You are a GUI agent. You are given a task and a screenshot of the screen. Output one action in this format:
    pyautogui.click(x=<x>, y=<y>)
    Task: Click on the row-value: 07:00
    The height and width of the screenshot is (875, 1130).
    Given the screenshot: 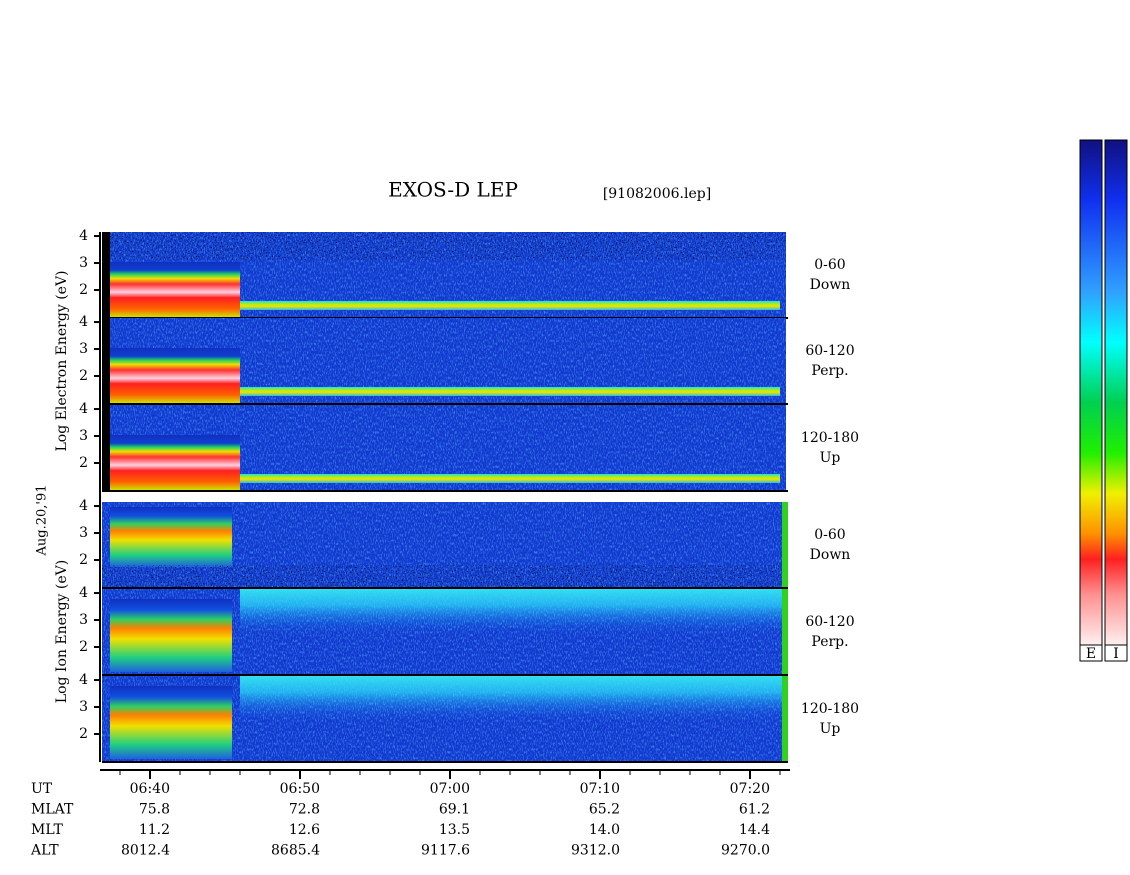 What is the action you would take?
    pyautogui.click(x=450, y=789)
    